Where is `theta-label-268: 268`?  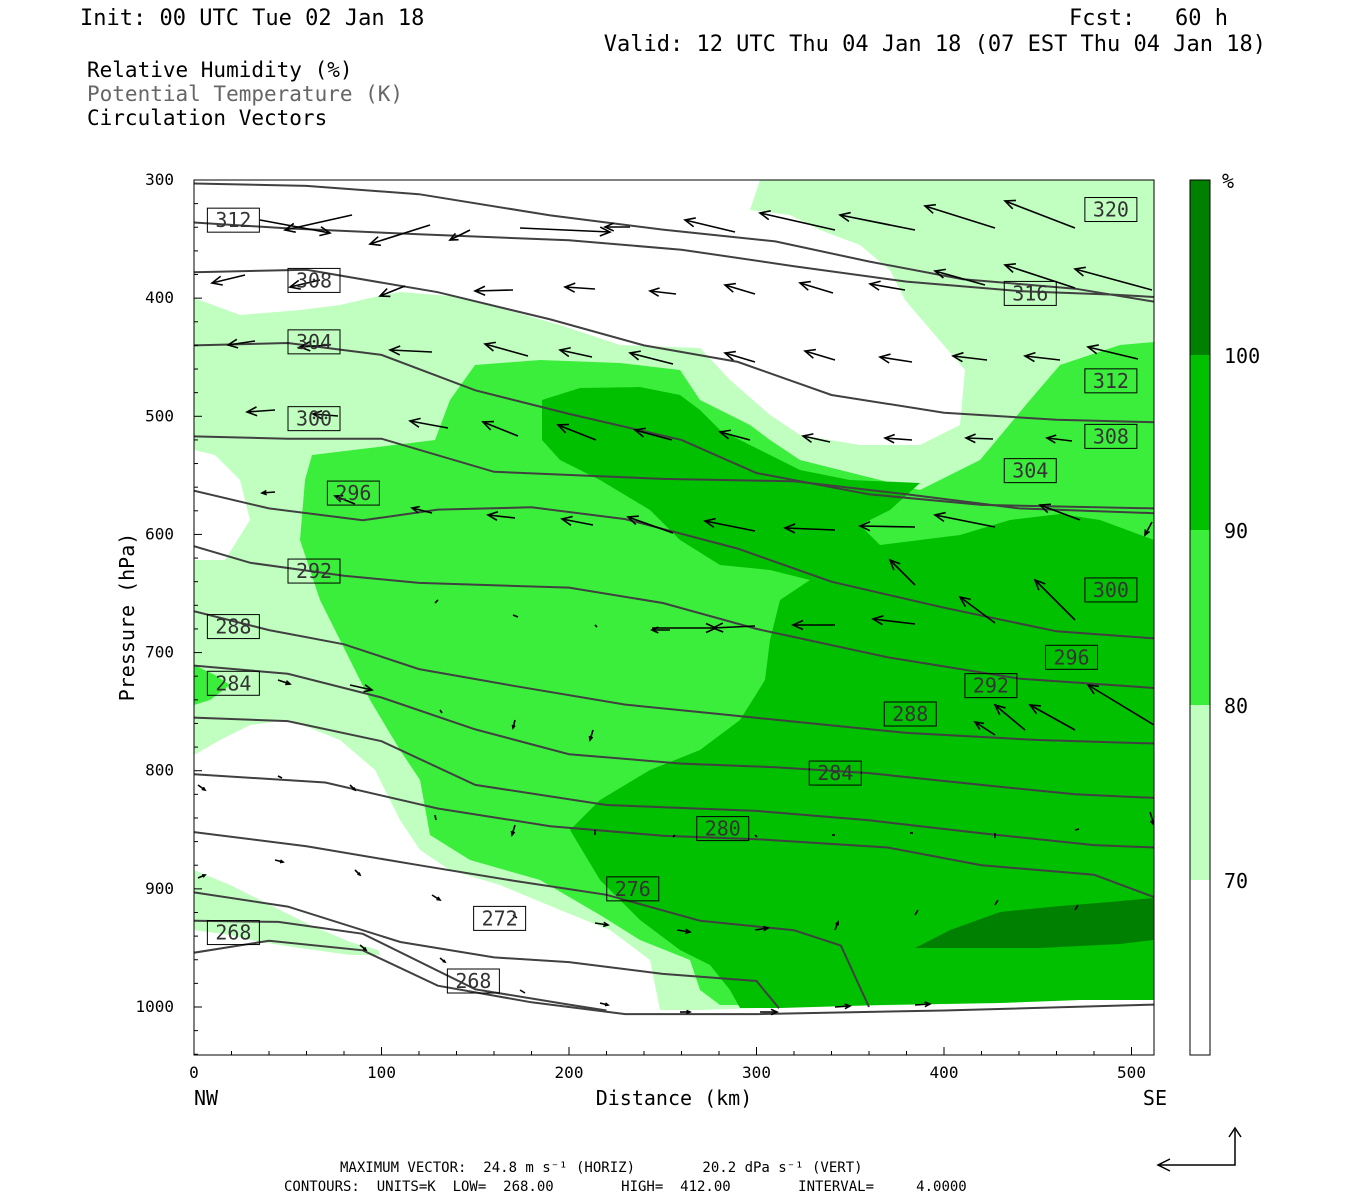 theta-label-268: 268 is located at coordinates (233, 933).